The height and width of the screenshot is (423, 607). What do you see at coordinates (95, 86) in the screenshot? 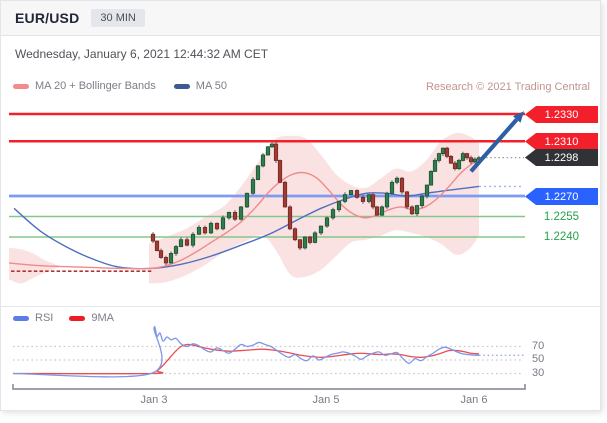
I see `legend-label-ma20-bollinger: MA 20 + Bollinger Bands` at bounding box center [95, 86].